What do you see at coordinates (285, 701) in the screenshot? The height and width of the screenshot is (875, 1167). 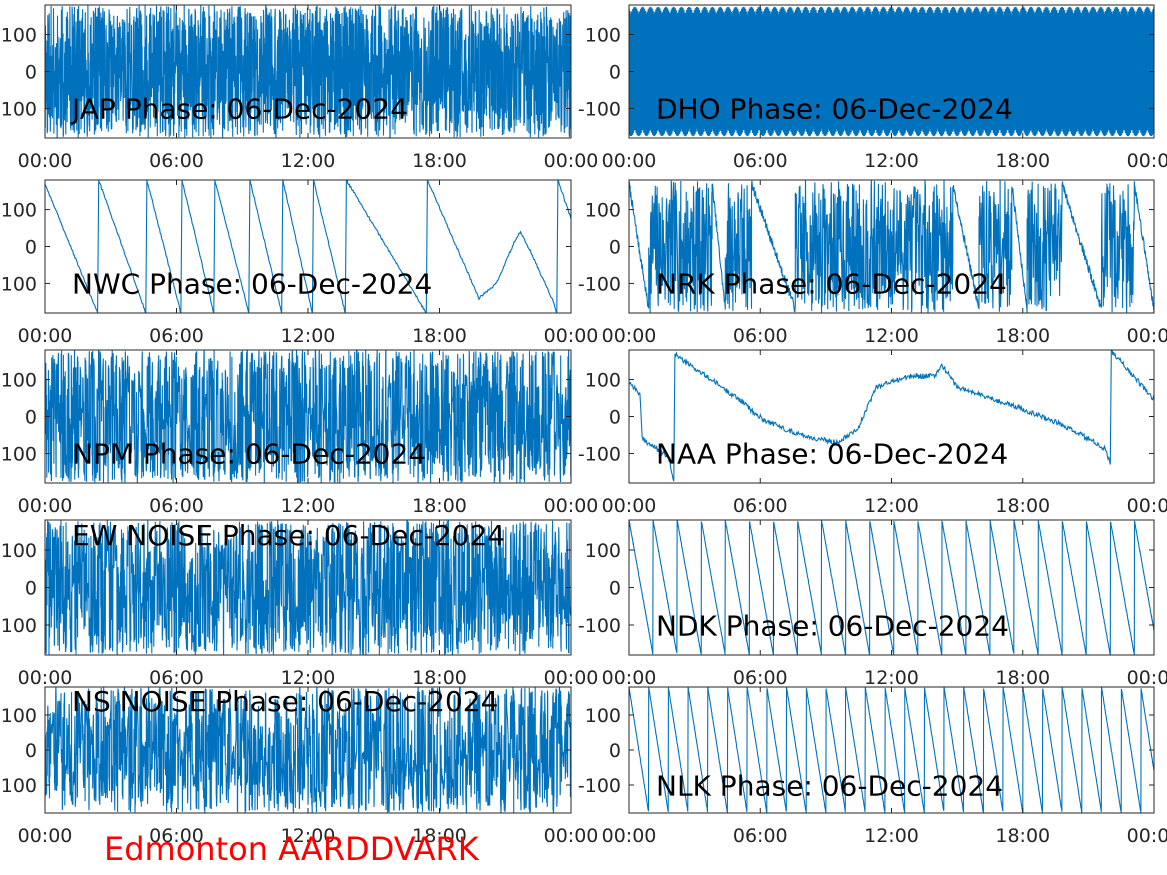 I see `chart-title-ns: NS NOISE Phase: 06-Dec-2024` at bounding box center [285, 701].